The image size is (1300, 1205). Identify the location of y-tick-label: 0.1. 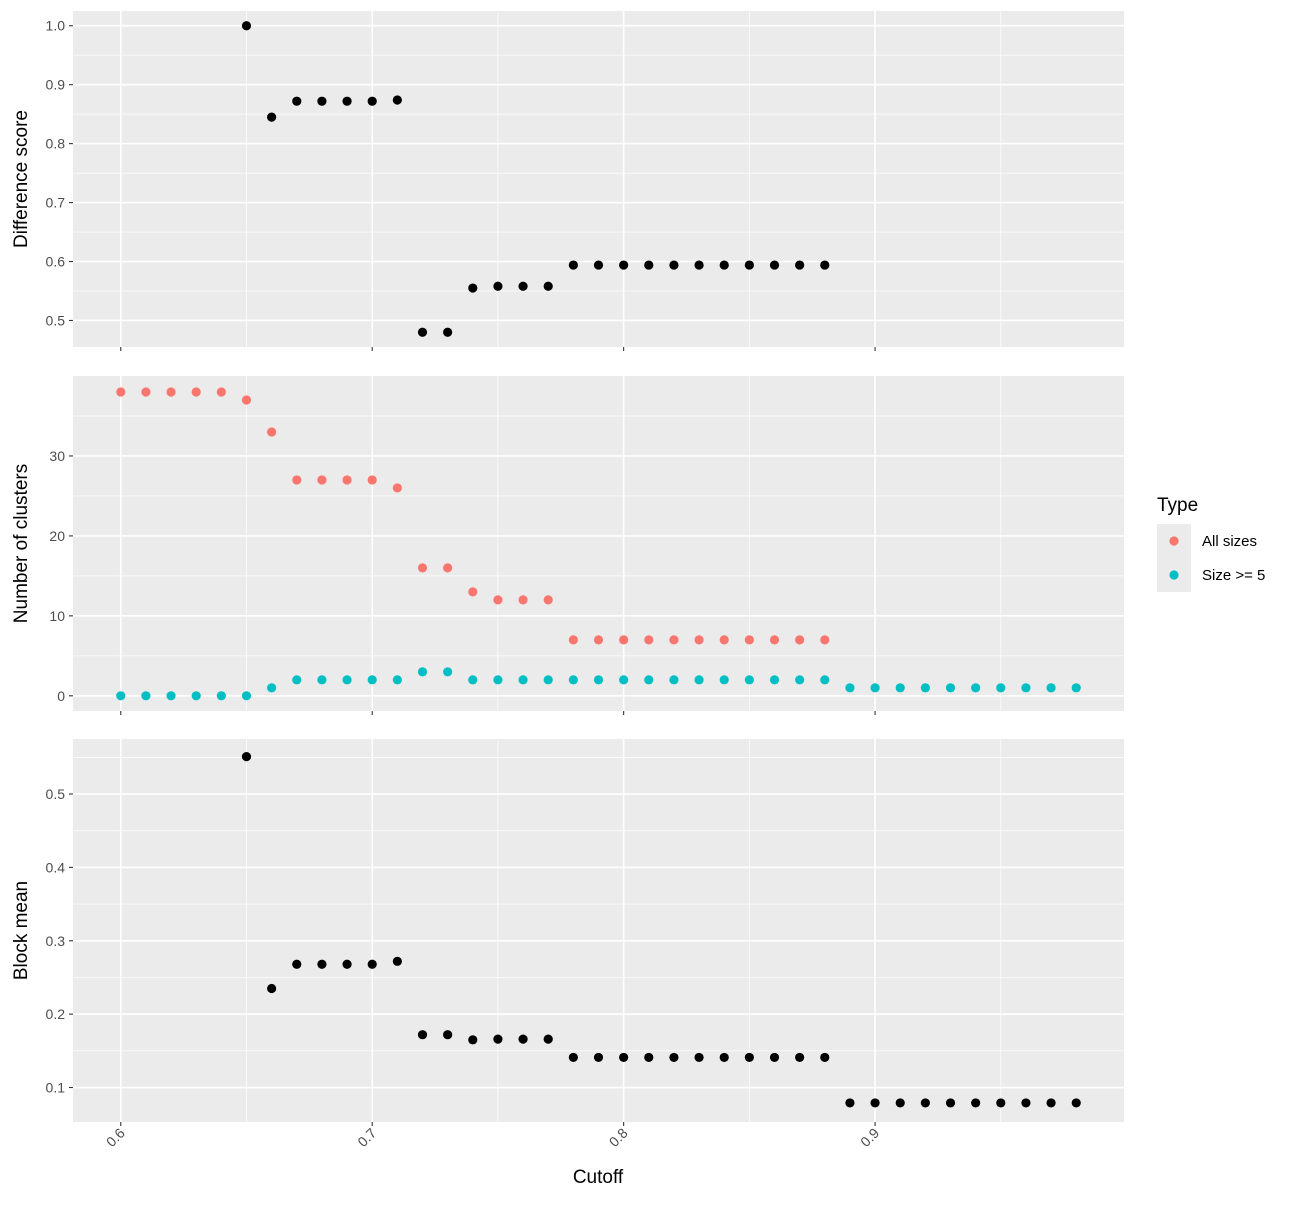
(56, 1088).